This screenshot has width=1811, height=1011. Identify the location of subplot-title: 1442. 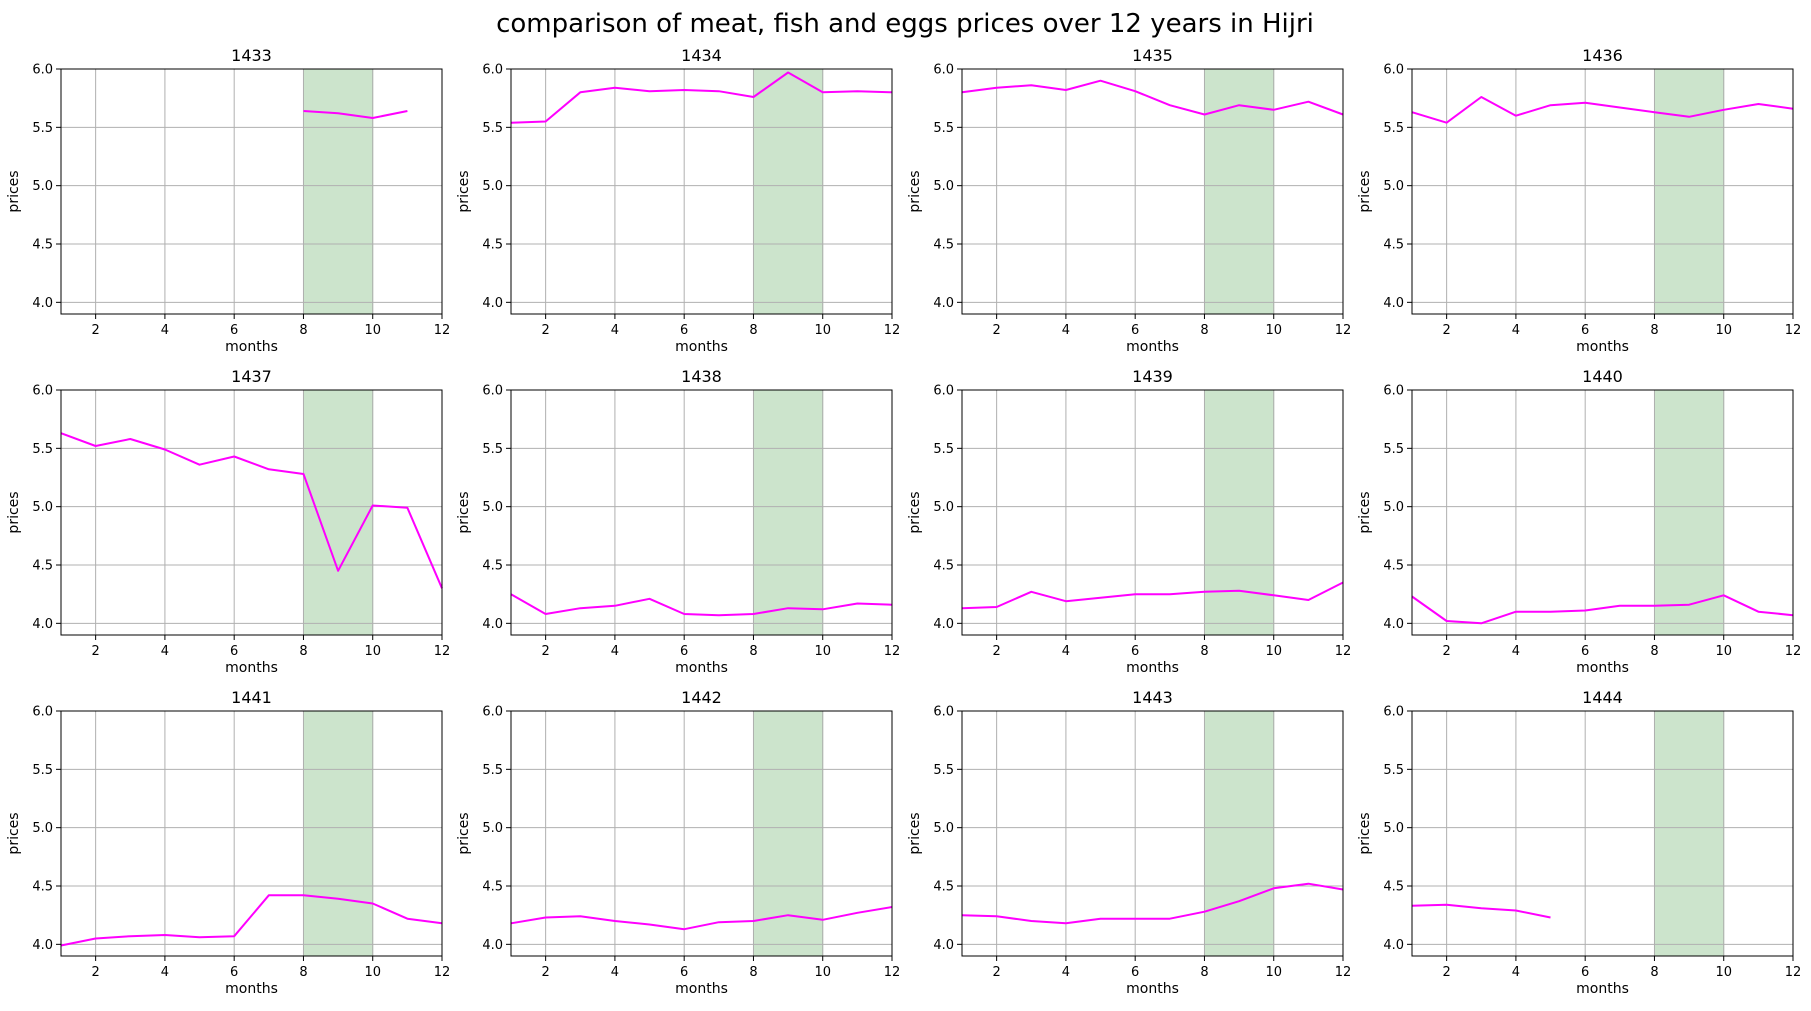
(701, 697).